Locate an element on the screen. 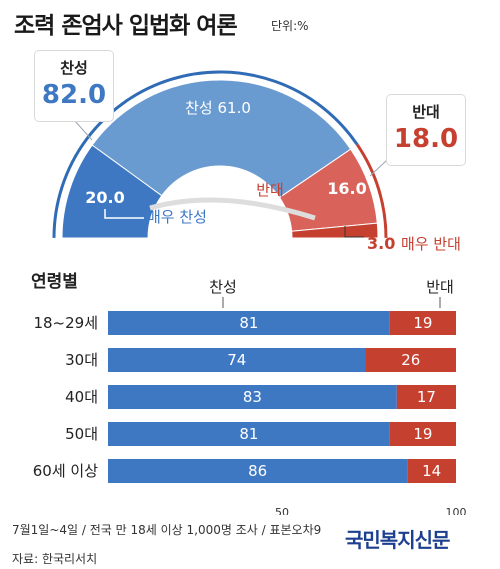 The height and width of the screenshot is (569, 500). series-label-support: 찬성 is located at coordinates (223, 287).